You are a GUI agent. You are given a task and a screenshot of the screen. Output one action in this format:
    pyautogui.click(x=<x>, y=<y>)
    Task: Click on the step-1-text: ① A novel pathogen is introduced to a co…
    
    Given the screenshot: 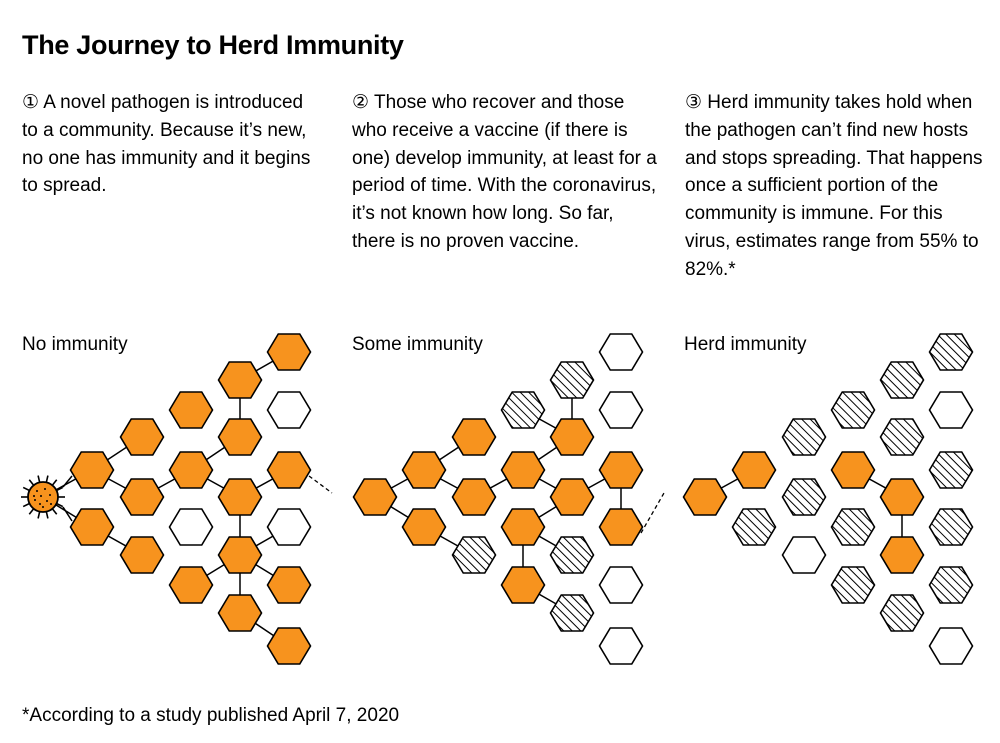 What is the action you would take?
    pyautogui.click(x=166, y=144)
    